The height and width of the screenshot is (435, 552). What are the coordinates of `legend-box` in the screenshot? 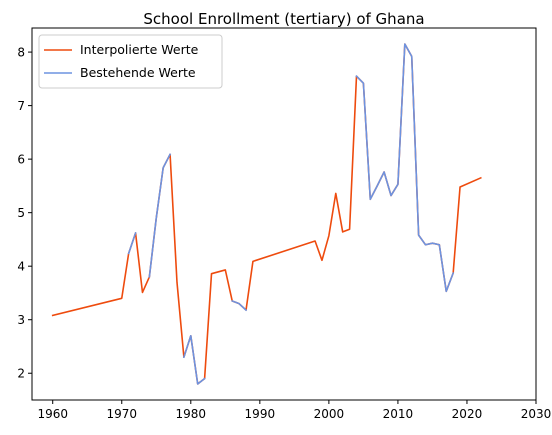 It's located at (130, 61).